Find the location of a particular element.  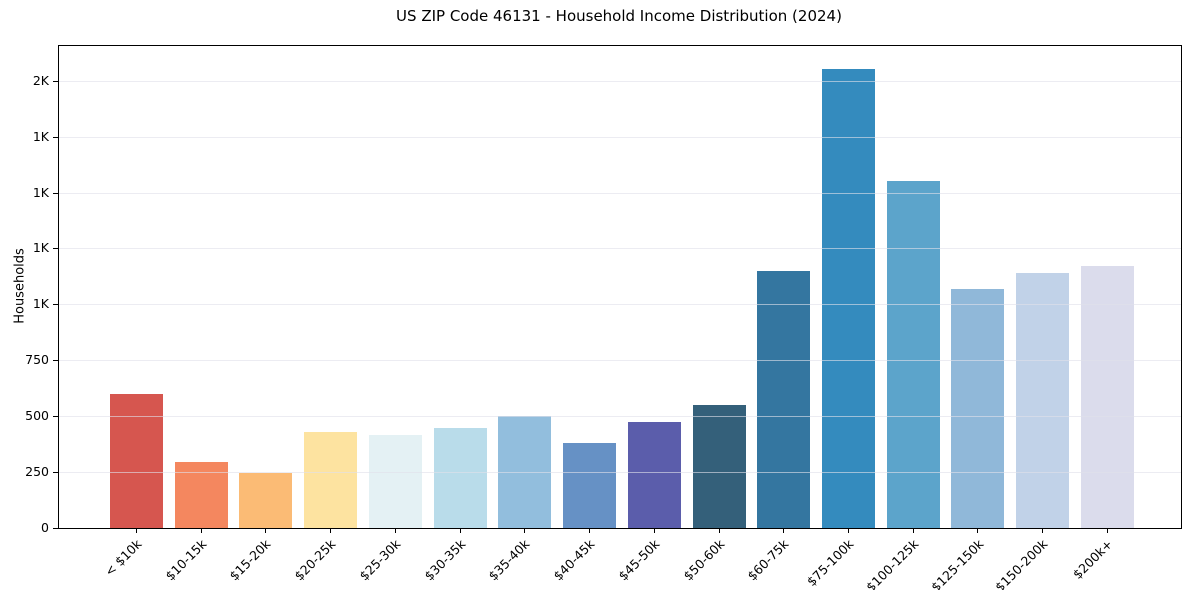

x-tick-label: < $10k is located at coordinates (123, 558).